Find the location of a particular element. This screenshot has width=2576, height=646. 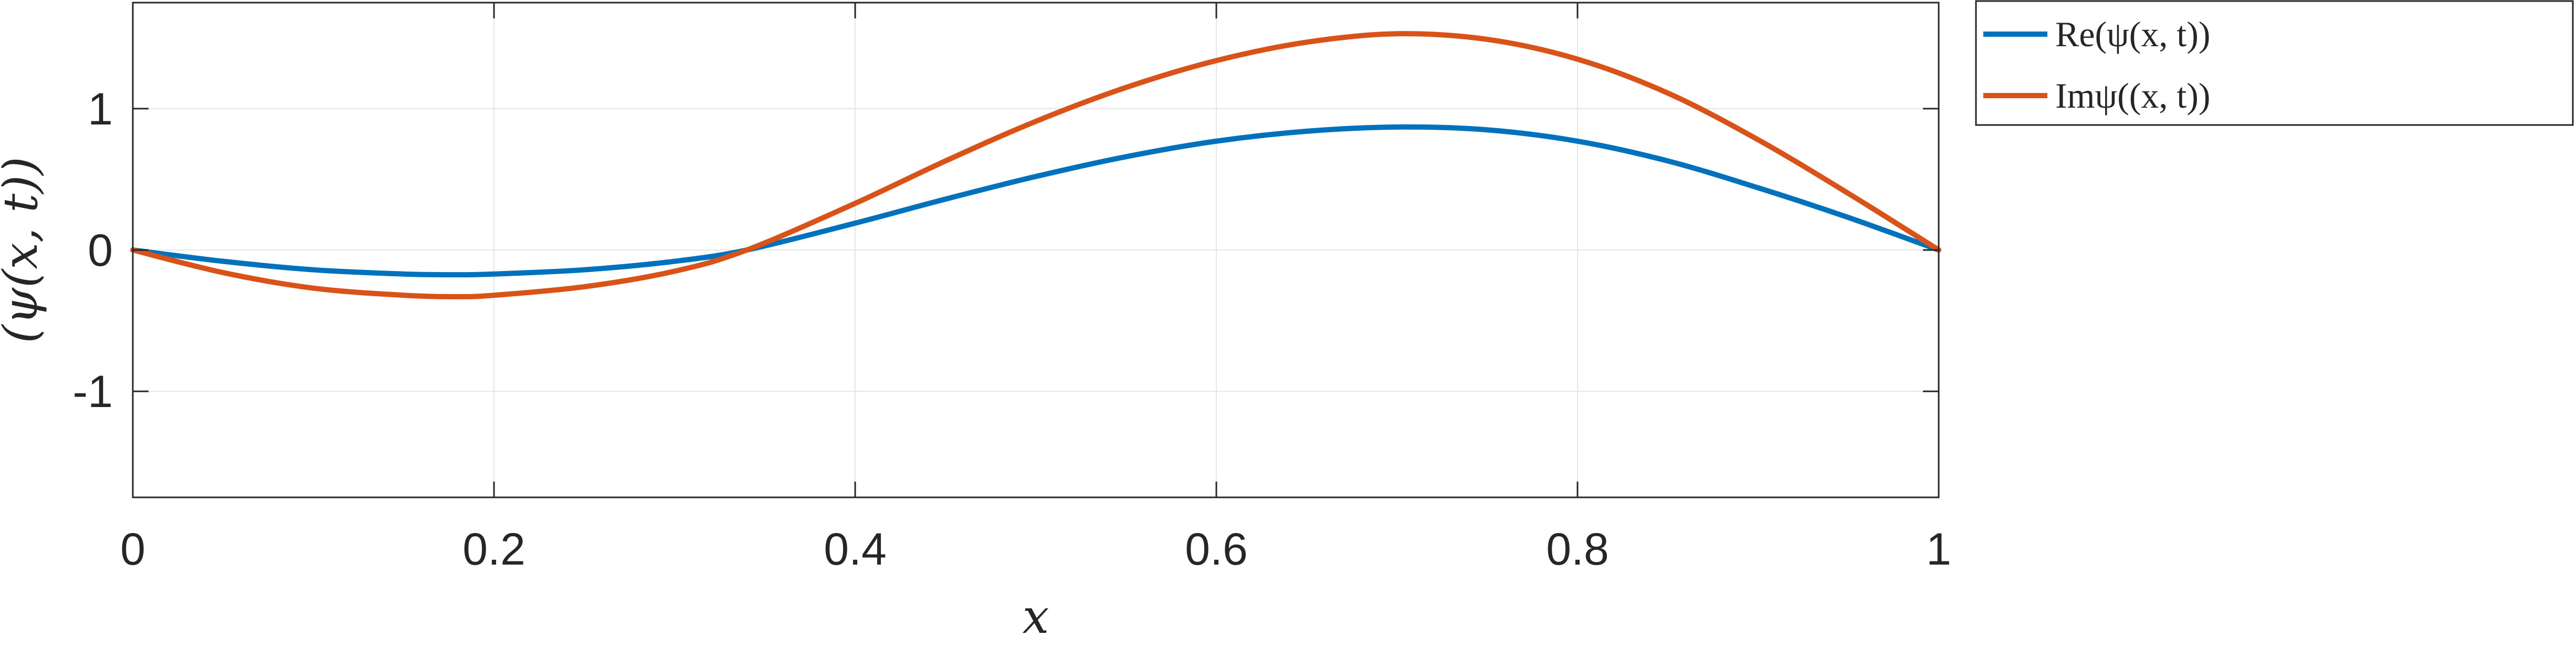

legend: Re(ψ(x, t)) Imψ((x, t)) is located at coordinates (2275, 63).